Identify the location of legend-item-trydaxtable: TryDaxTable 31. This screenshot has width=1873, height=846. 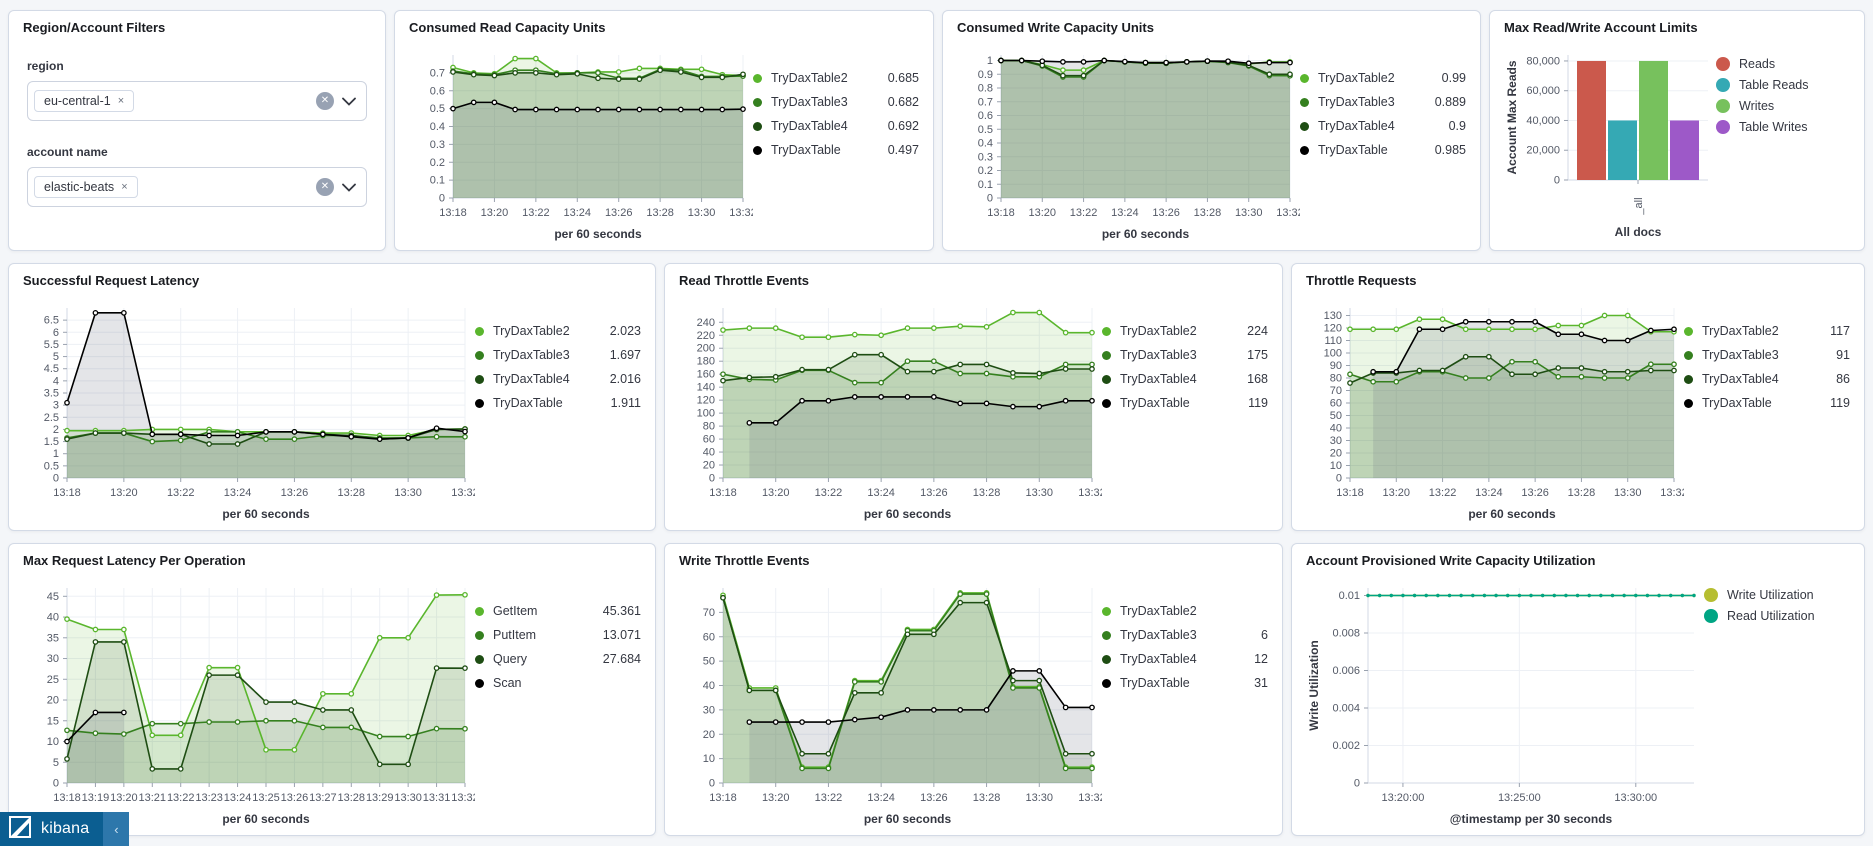
(1185, 683).